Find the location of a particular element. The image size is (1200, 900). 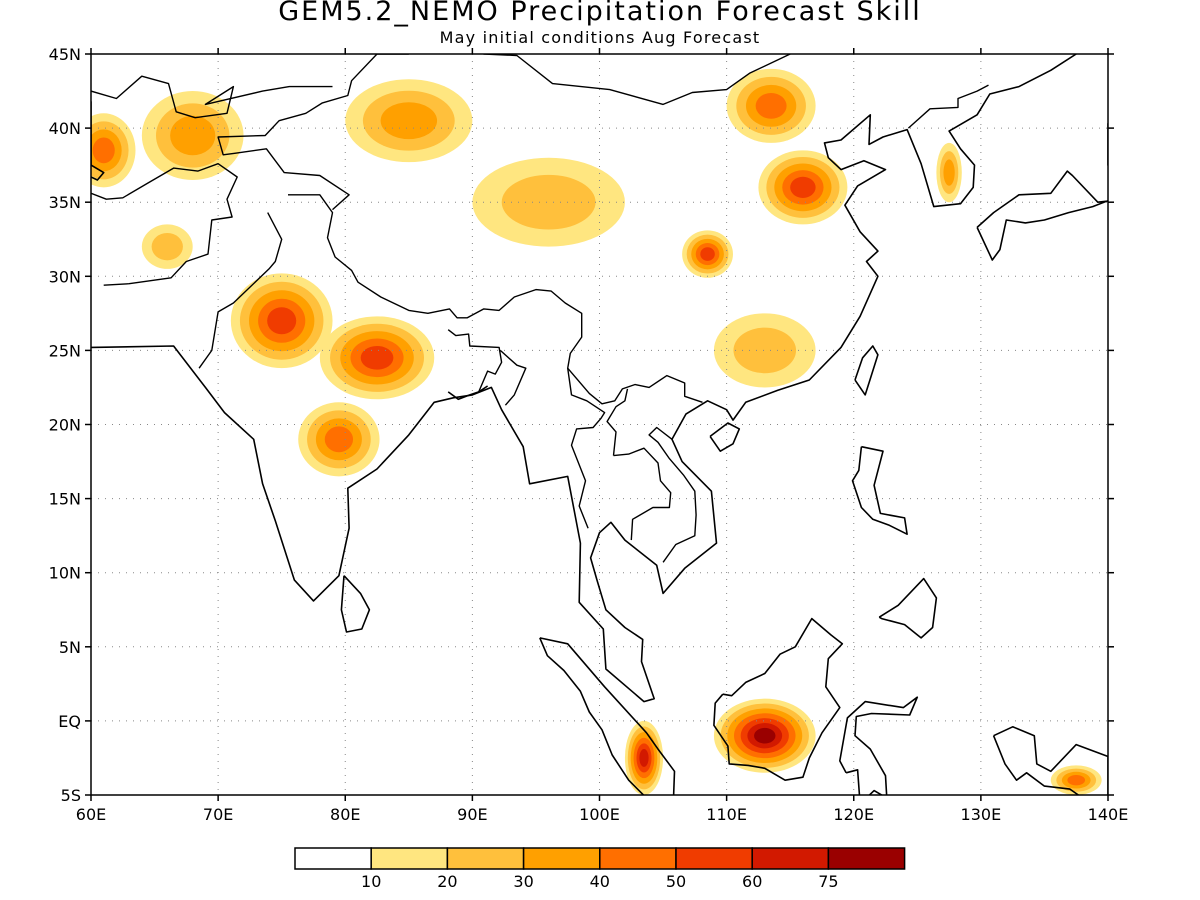

coastline-borneo is located at coordinates (778, 699).